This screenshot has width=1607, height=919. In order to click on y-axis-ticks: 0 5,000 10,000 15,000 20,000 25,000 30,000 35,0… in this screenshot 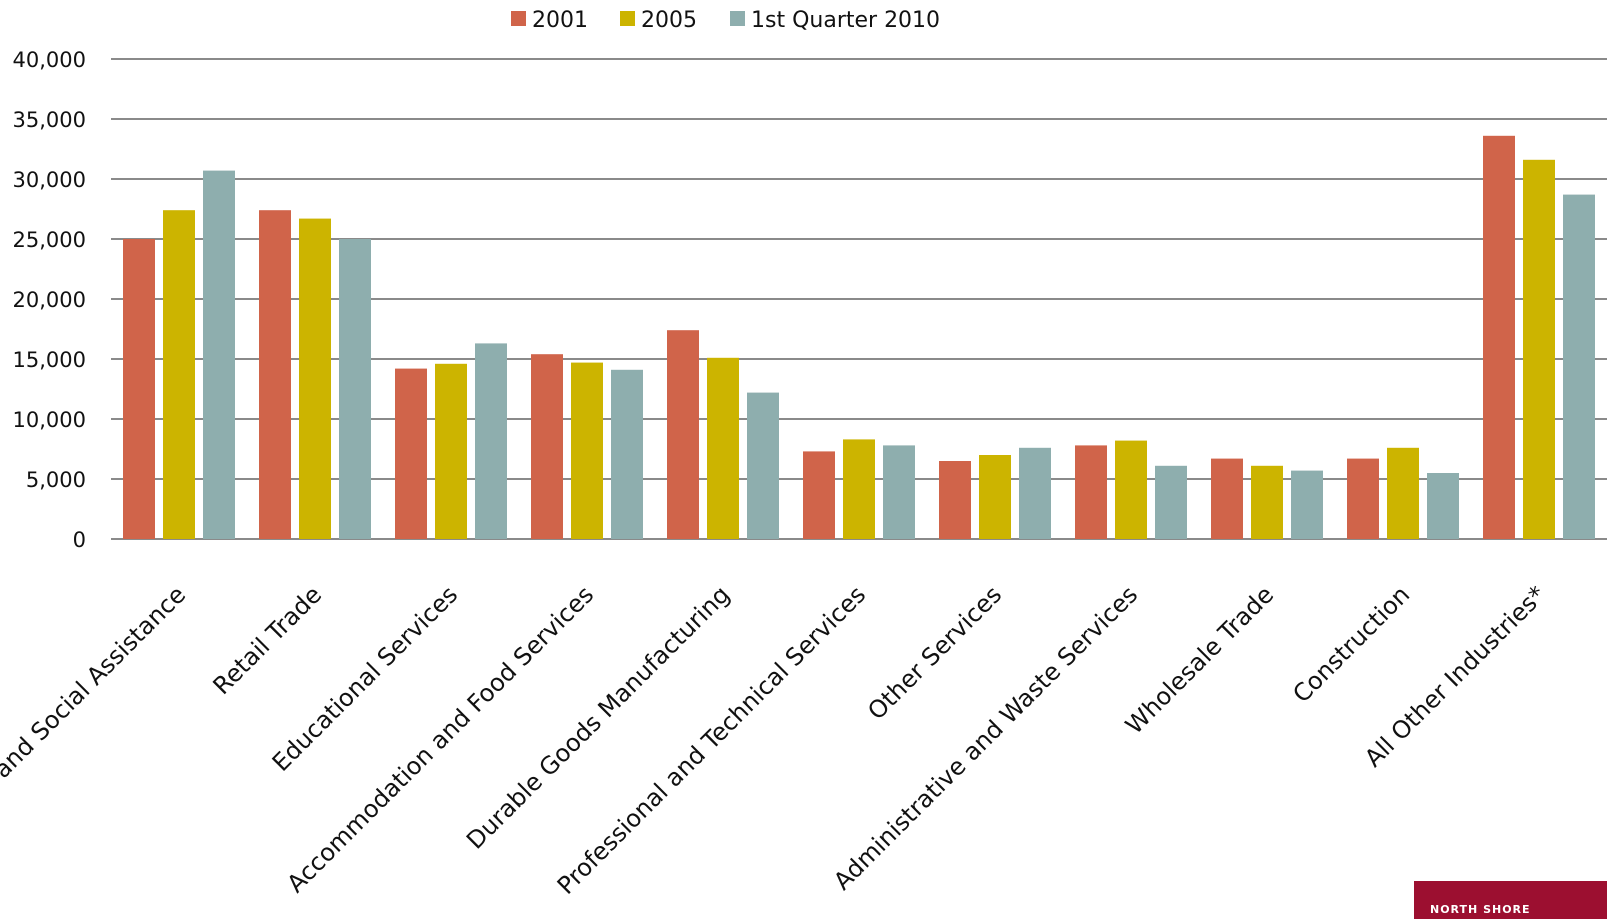, I will do `click(49, 300)`.